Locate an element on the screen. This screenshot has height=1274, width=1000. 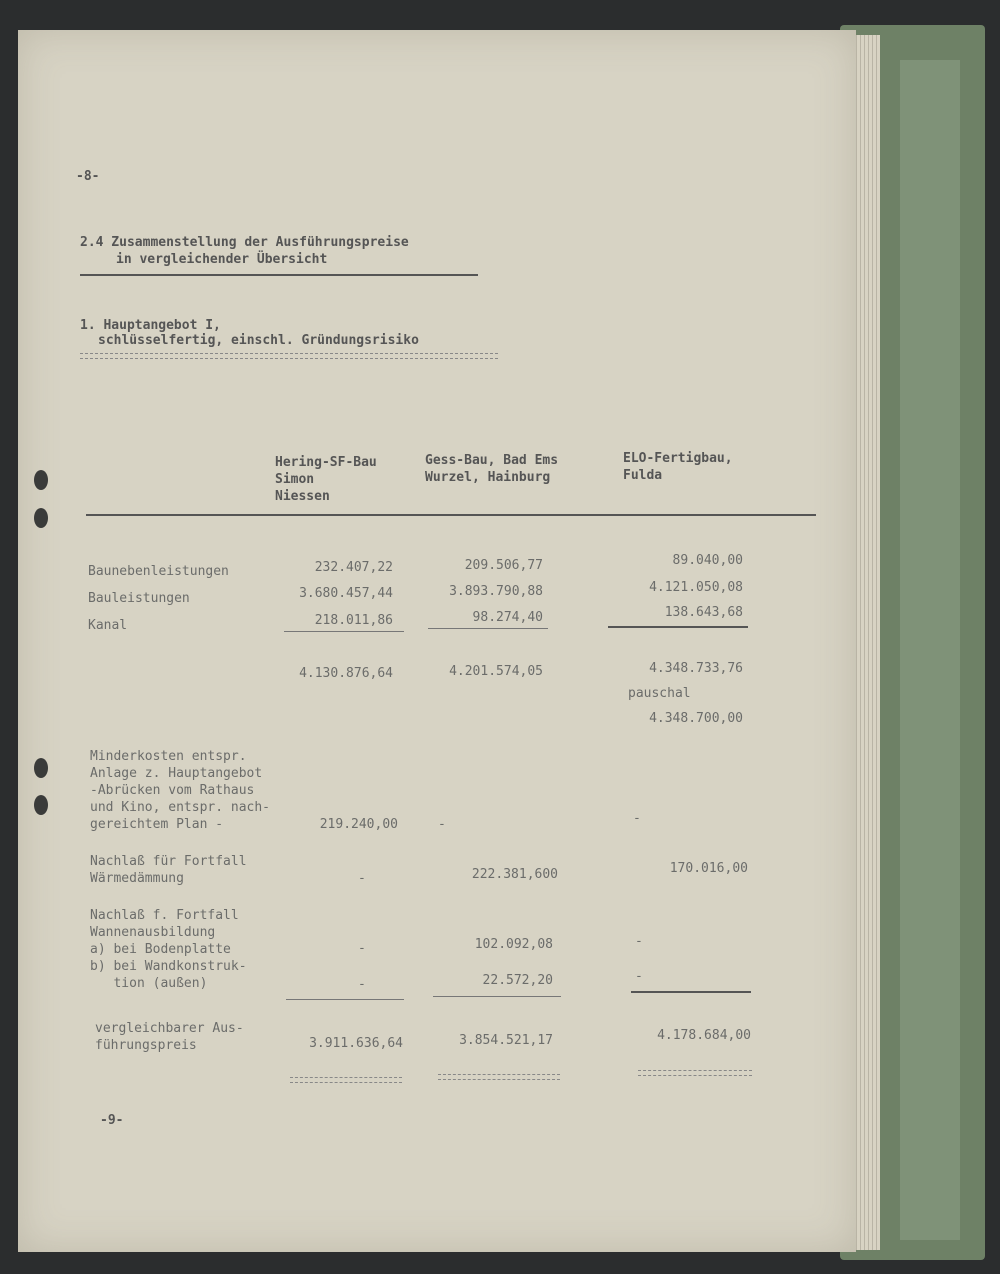
cell: 89.040,00 is located at coordinates (707, 560).